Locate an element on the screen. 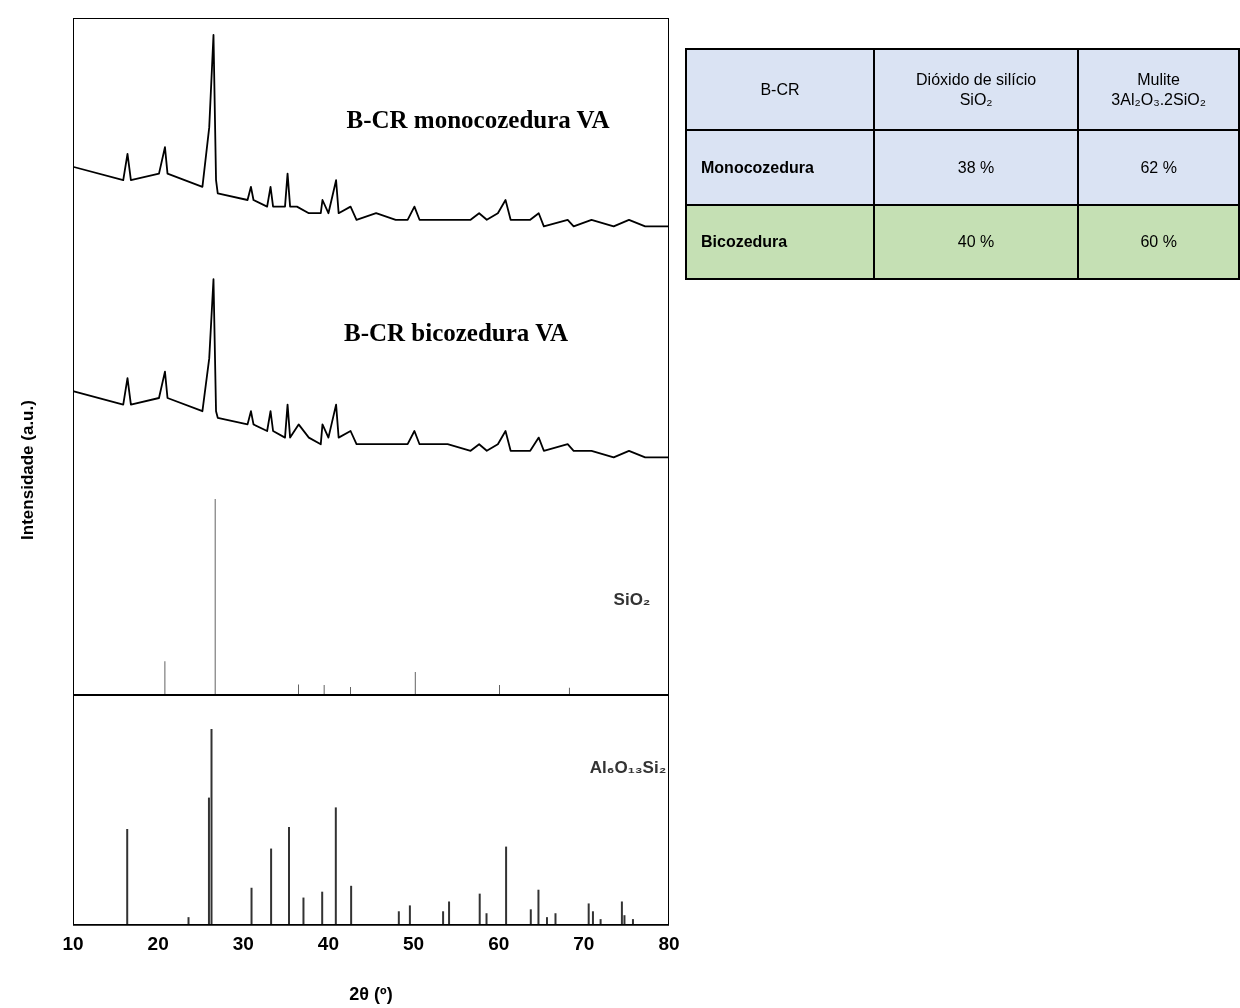 The width and height of the screenshot is (1240, 1008). x-tick-label: 60 is located at coordinates (499, 944).